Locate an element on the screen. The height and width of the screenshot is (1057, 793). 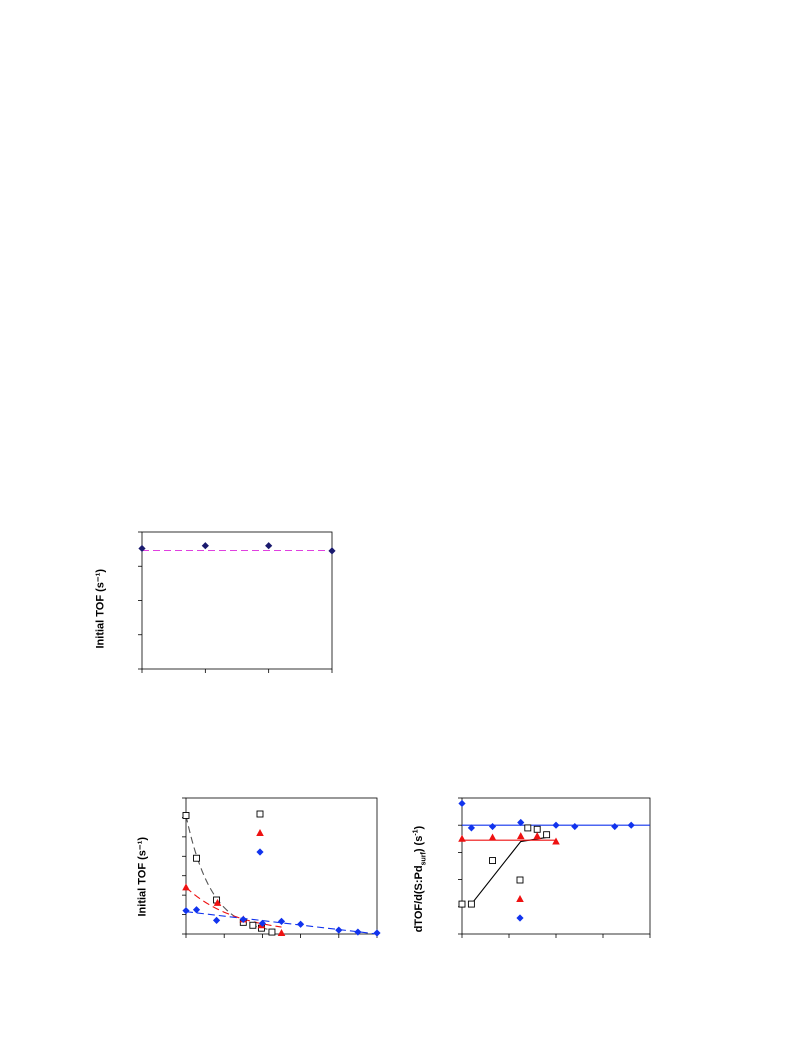
chart-bottom-right-svg is located at coordinates (554, 867).